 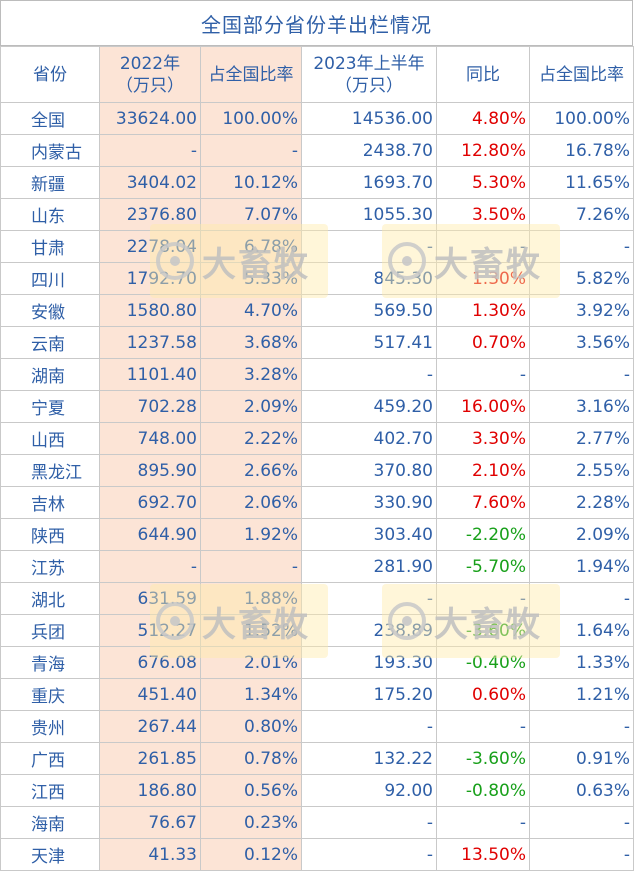 What do you see at coordinates (483, 406) in the screenshot?
I see `cell-yoy: 16.00%` at bounding box center [483, 406].